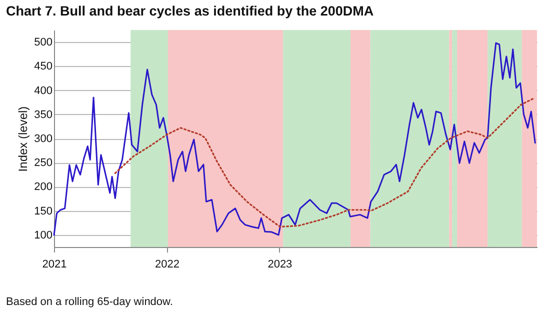  Describe the element at coordinates (43, 235) in the screenshot. I see `y-tick-label: 100` at that location.